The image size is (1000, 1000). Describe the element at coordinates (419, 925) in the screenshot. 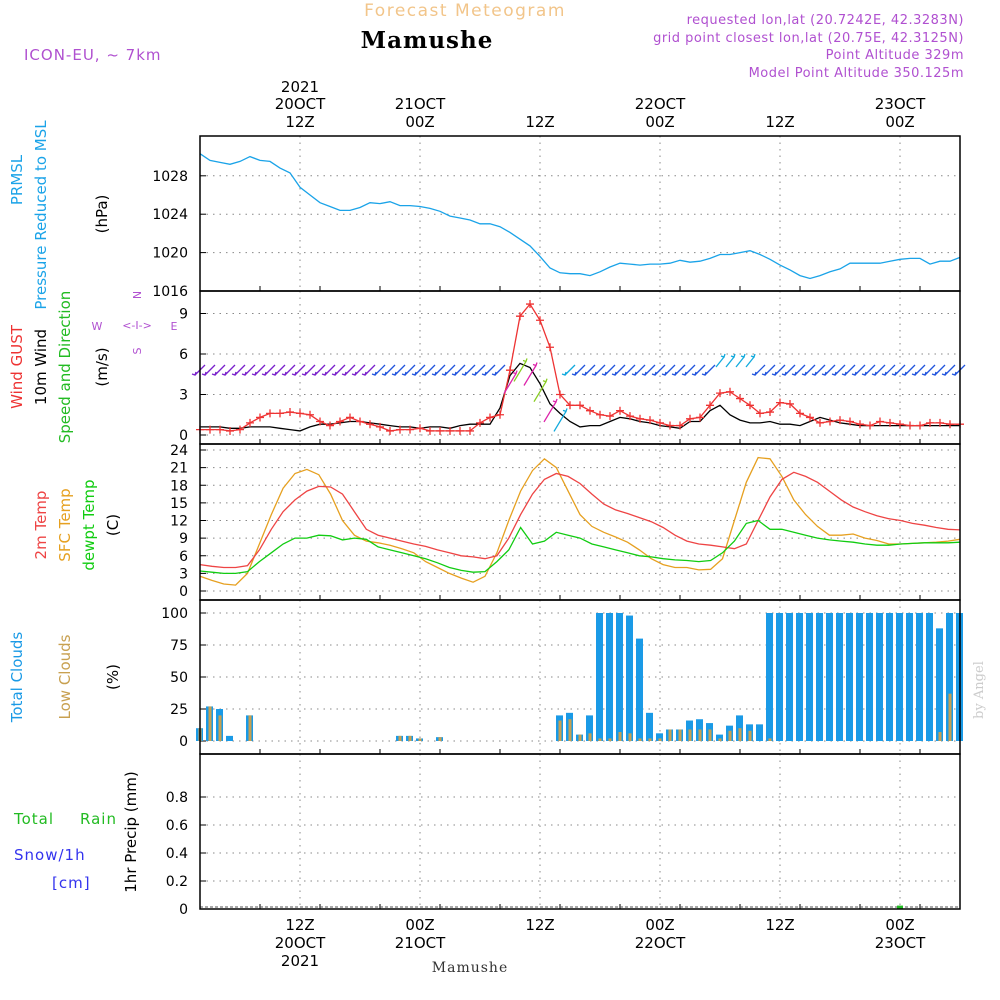

I see `bottom-time-label: 00Z` at that location.